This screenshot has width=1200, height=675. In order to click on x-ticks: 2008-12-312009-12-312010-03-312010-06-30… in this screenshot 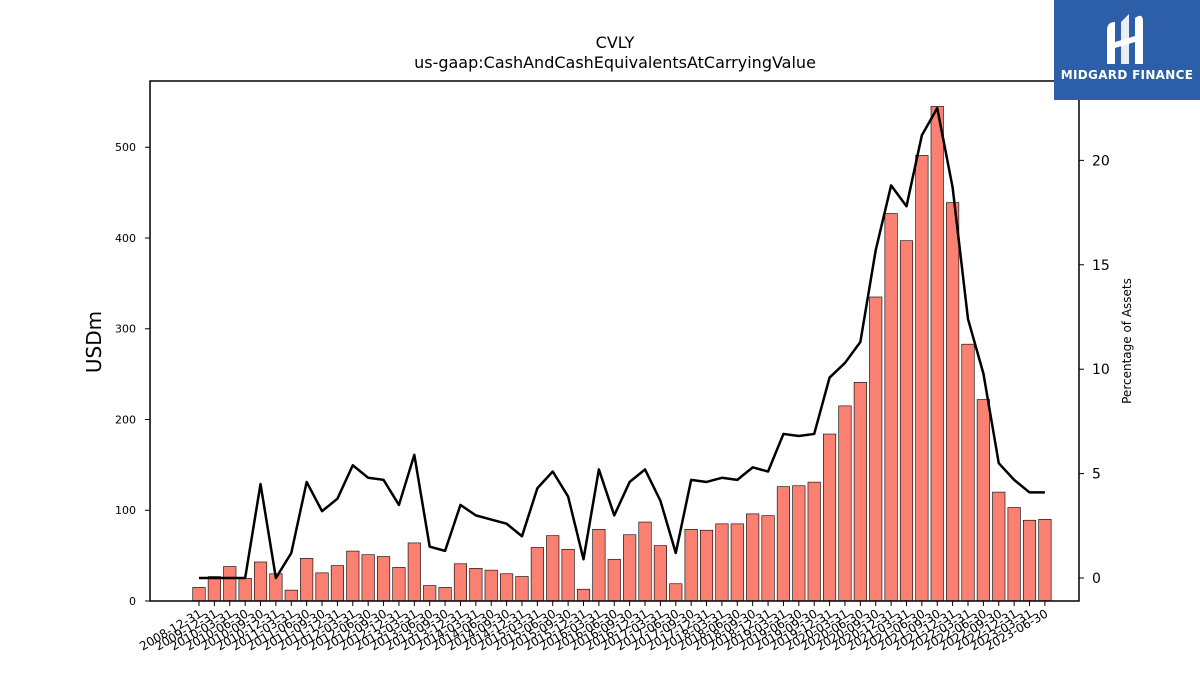, I will do `click(593, 627)`.